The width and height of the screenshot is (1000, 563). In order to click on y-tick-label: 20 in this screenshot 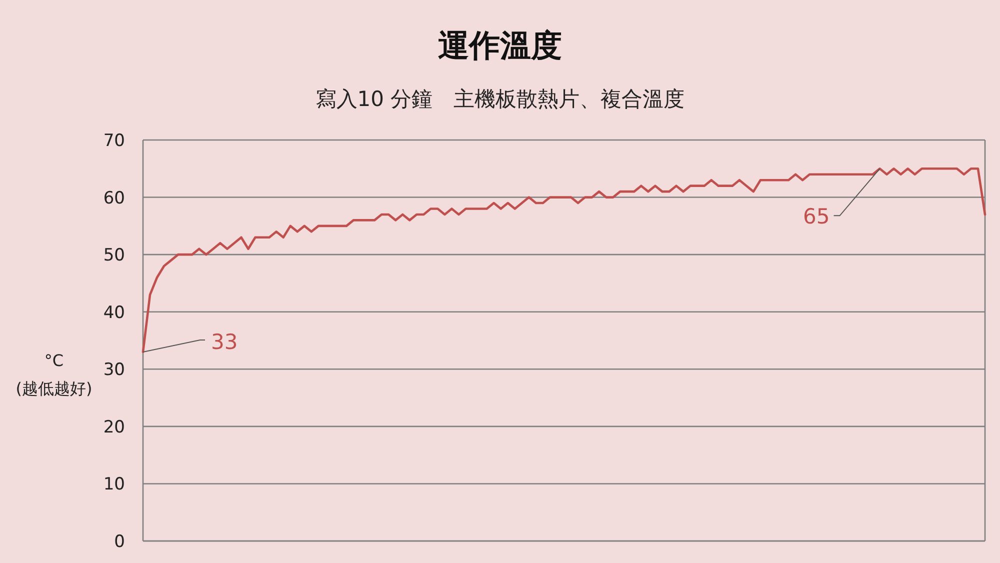, I will do `click(114, 427)`.